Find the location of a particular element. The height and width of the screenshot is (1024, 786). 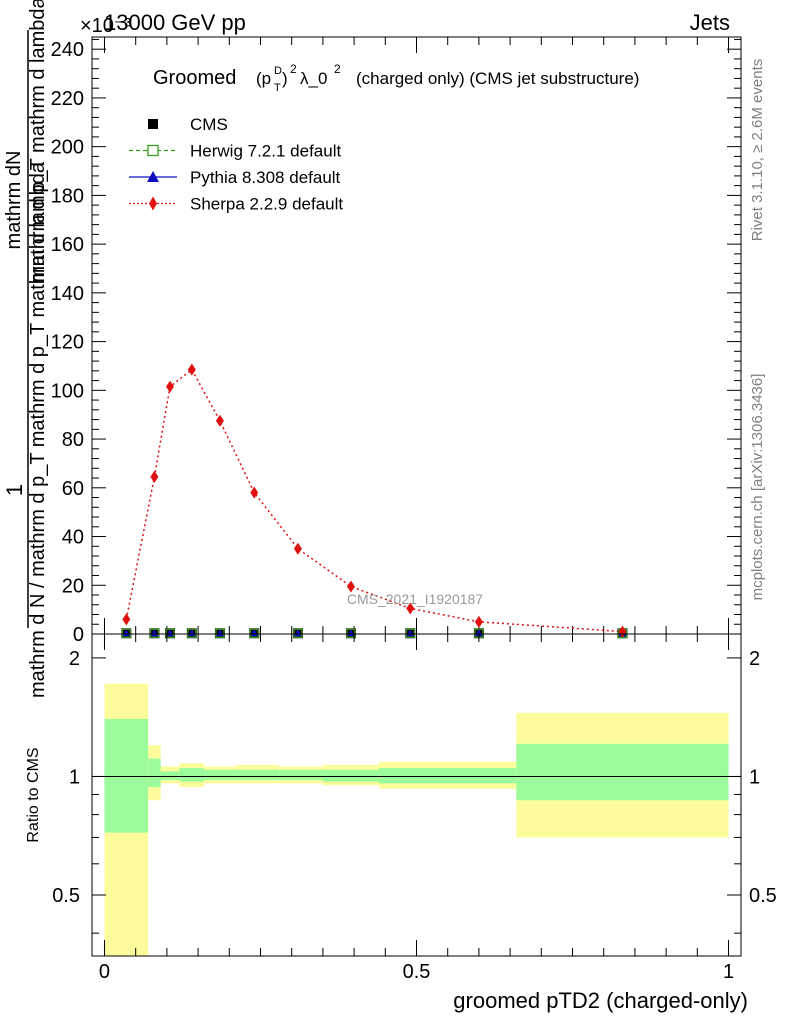

y-tick-label: 180 is located at coordinates (67, 196).